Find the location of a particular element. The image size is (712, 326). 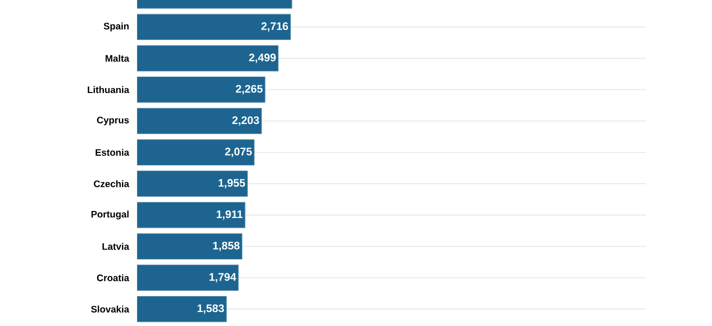

y-tick-label: Spain is located at coordinates (116, 27).